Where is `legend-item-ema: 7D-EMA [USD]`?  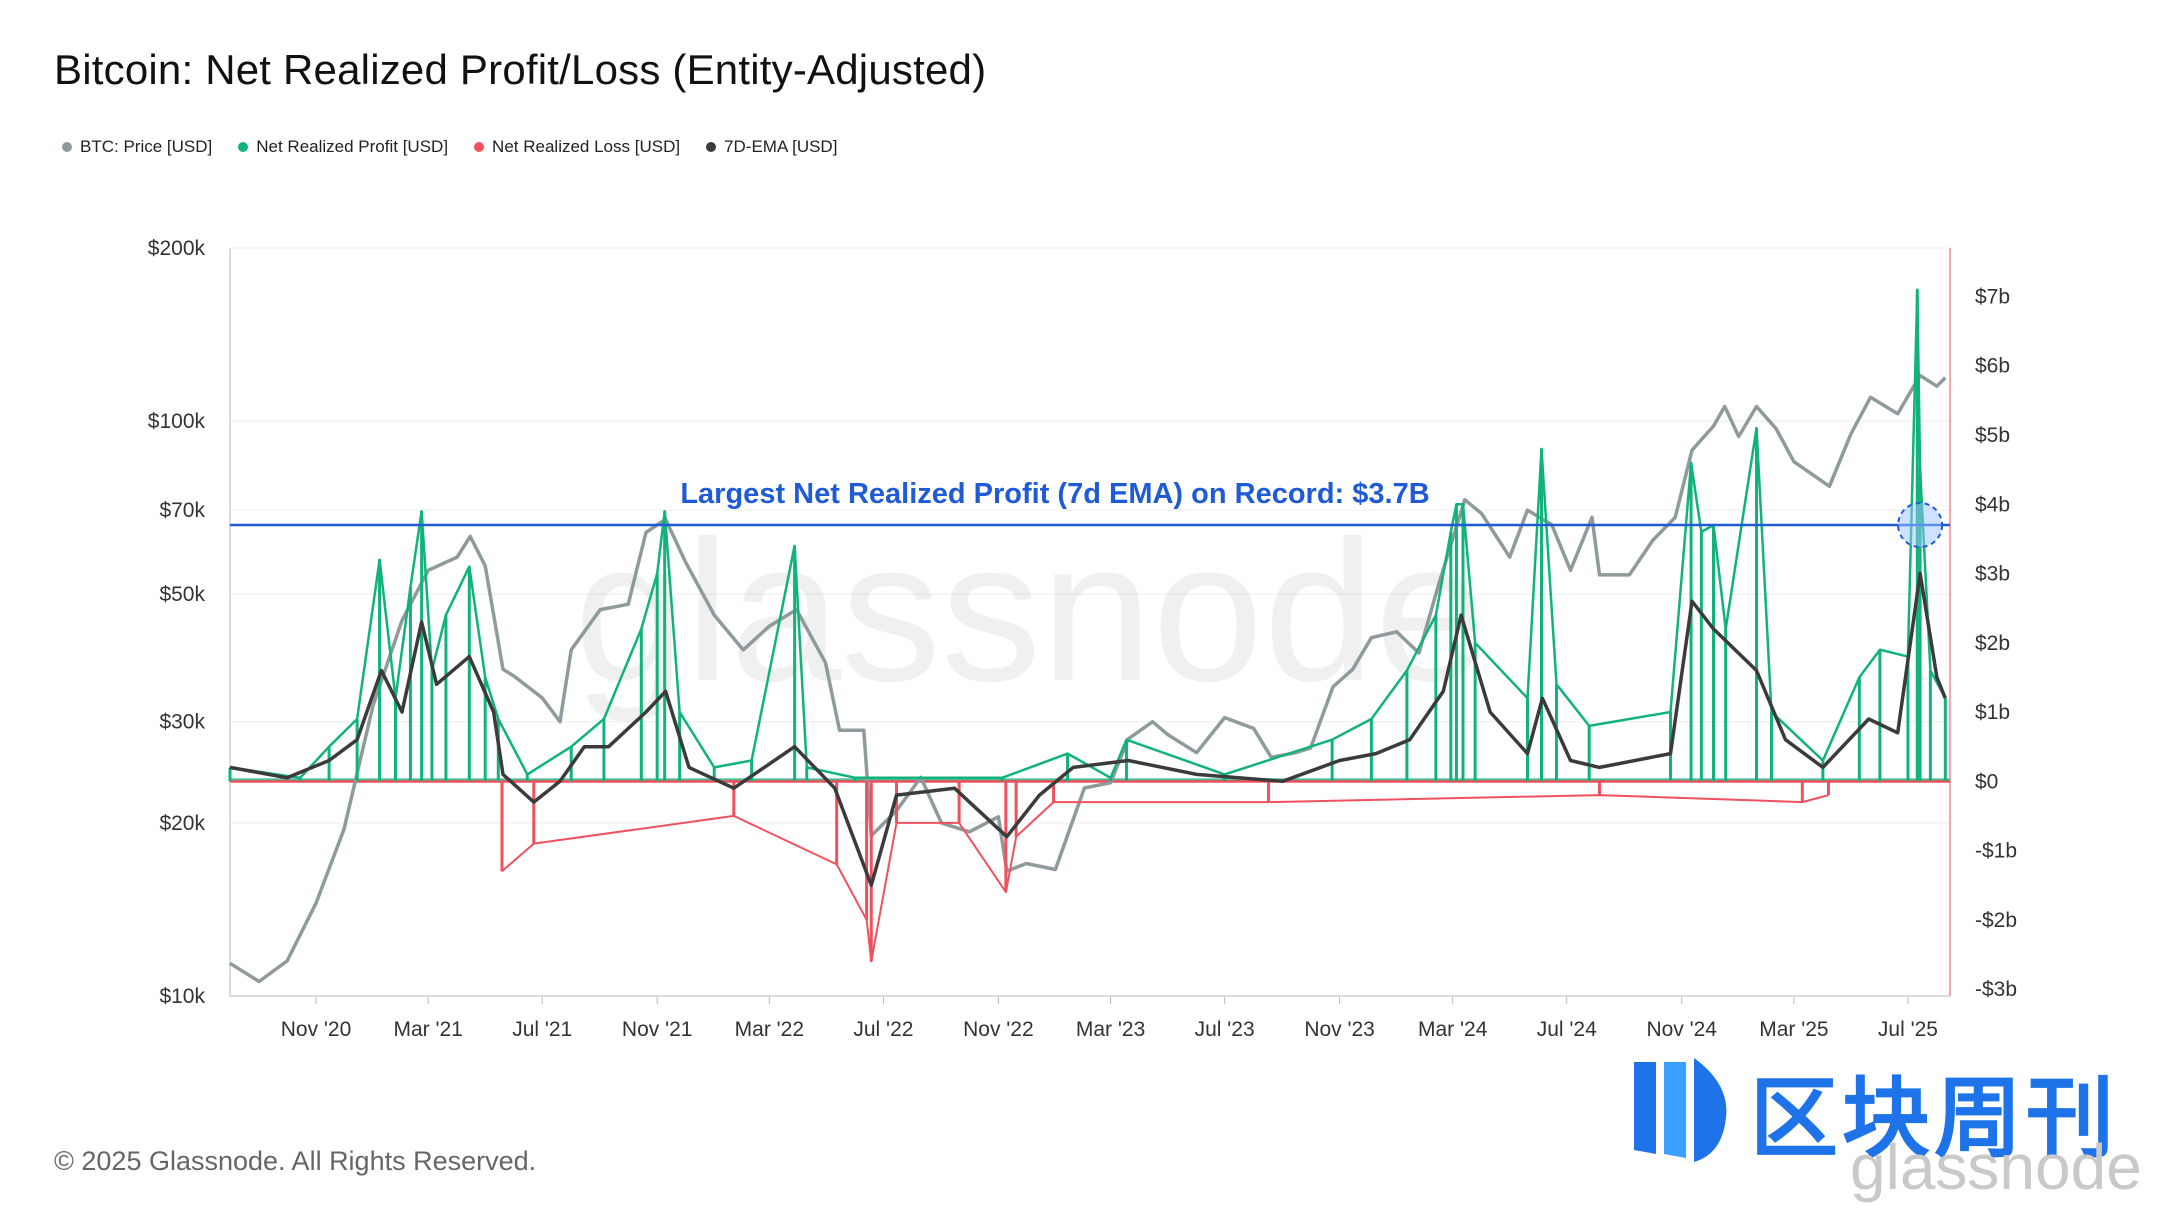 legend-item-ema: 7D-EMA [USD] is located at coordinates (771, 147).